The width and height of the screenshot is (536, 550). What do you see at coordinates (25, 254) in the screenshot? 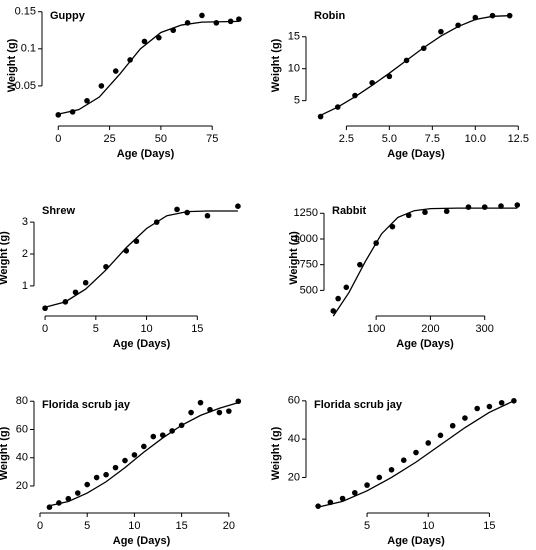
I see `y-tick-label: 2` at bounding box center [25, 254].